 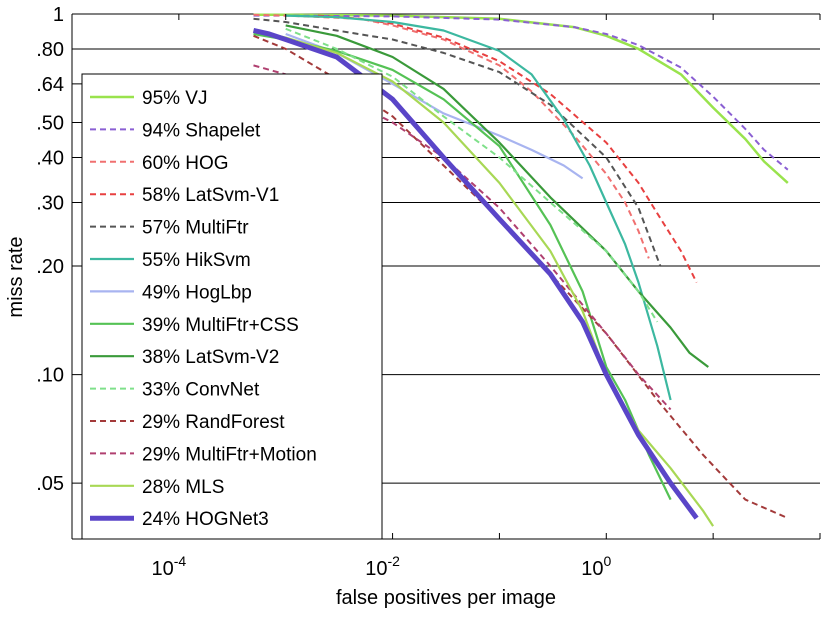 I want to click on legend-label: 58% LatSvm-V1, so click(x=210, y=195).